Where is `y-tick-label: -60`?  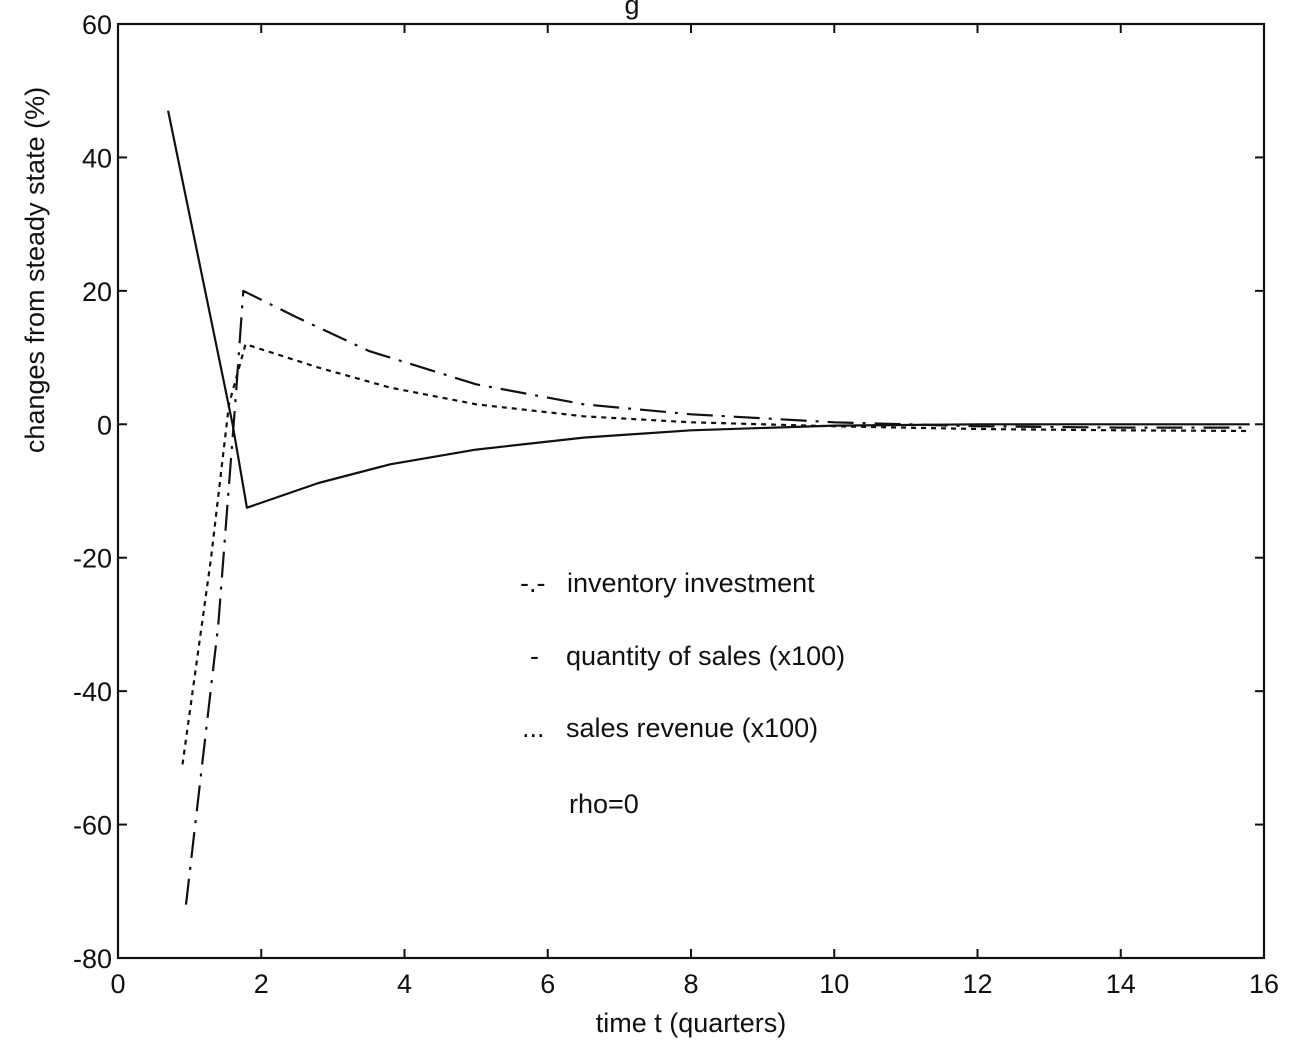
y-tick-label: -60 is located at coordinates (92, 826).